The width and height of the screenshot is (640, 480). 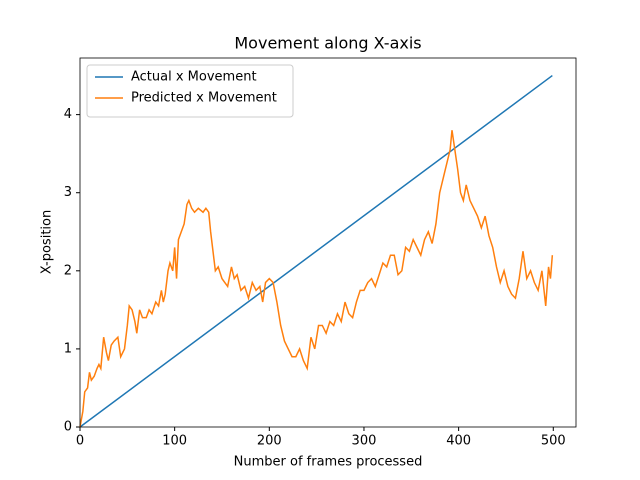 What do you see at coordinates (80, 441) in the screenshot?
I see `x-tick-label: 0` at bounding box center [80, 441].